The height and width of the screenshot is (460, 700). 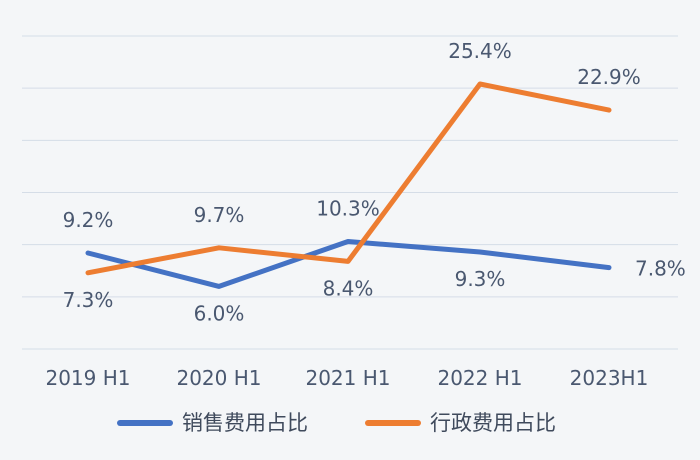 What do you see at coordinates (660, 269) in the screenshot?
I see `data-label: 7.8%` at bounding box center [660, 269].